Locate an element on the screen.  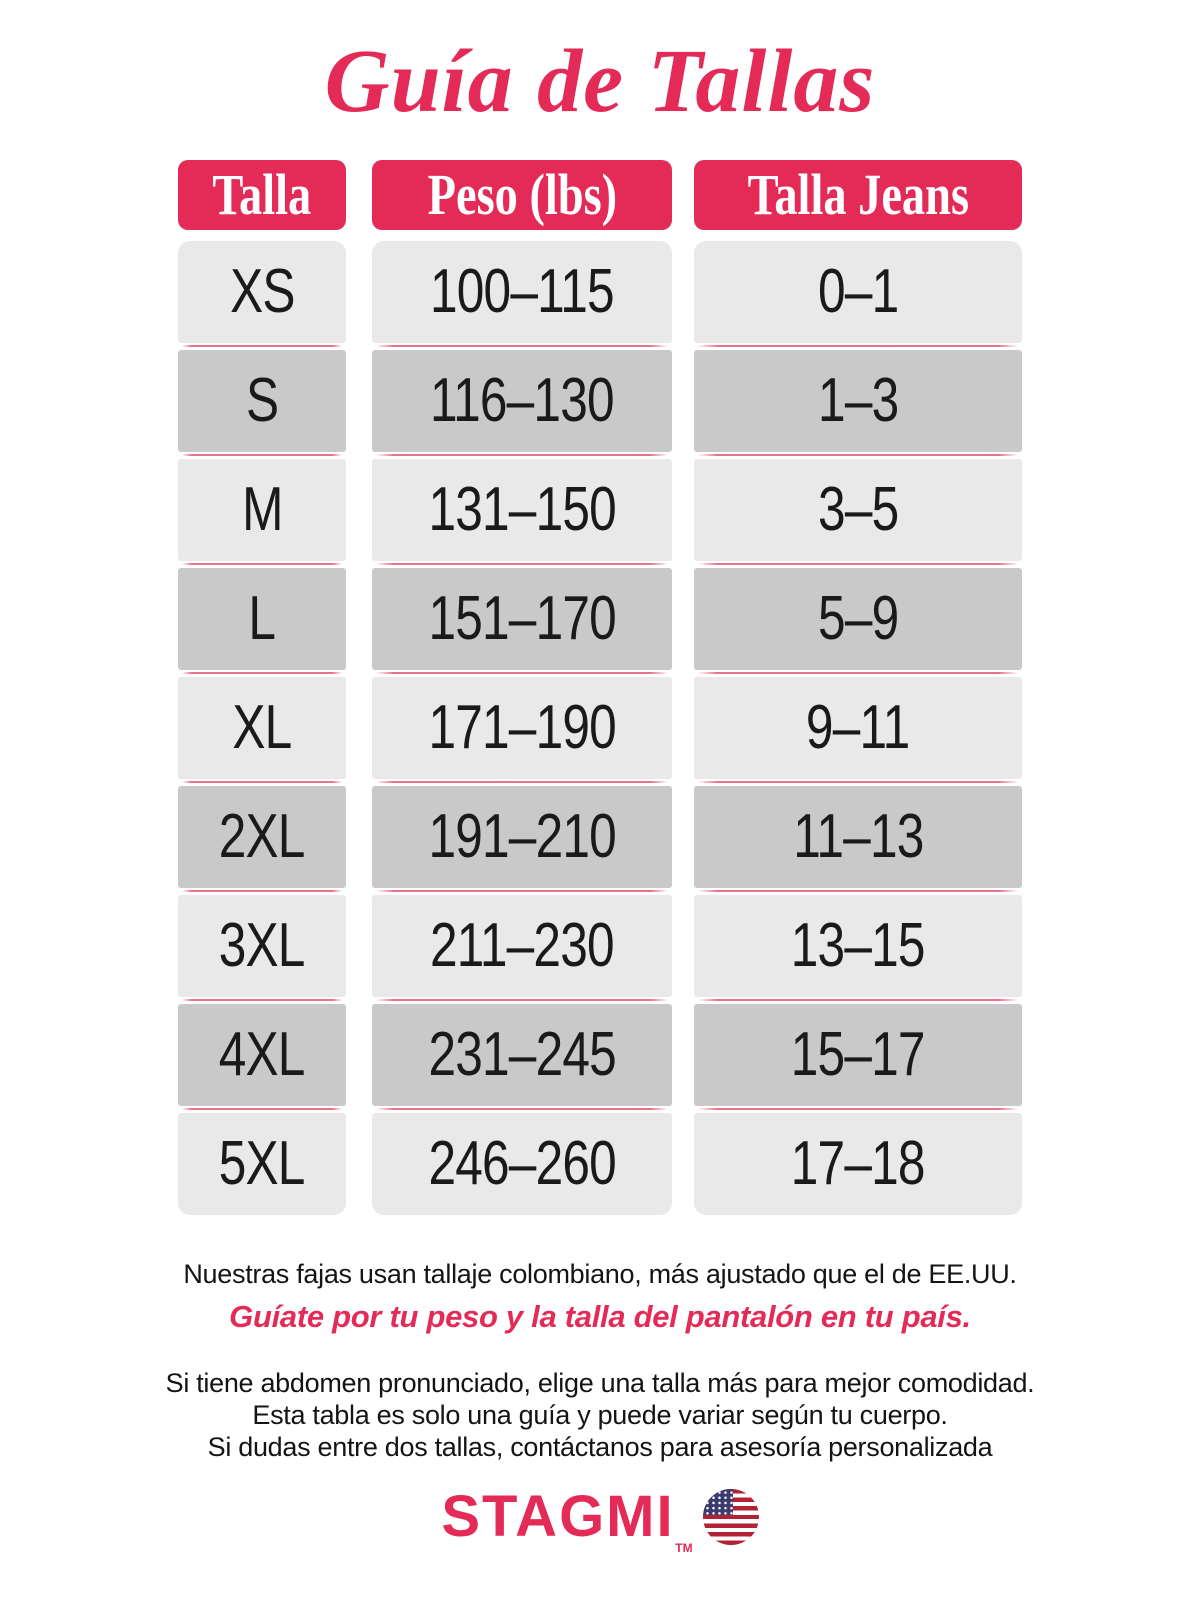
table-cell: 5XL is located at coordinates (262, 1161).